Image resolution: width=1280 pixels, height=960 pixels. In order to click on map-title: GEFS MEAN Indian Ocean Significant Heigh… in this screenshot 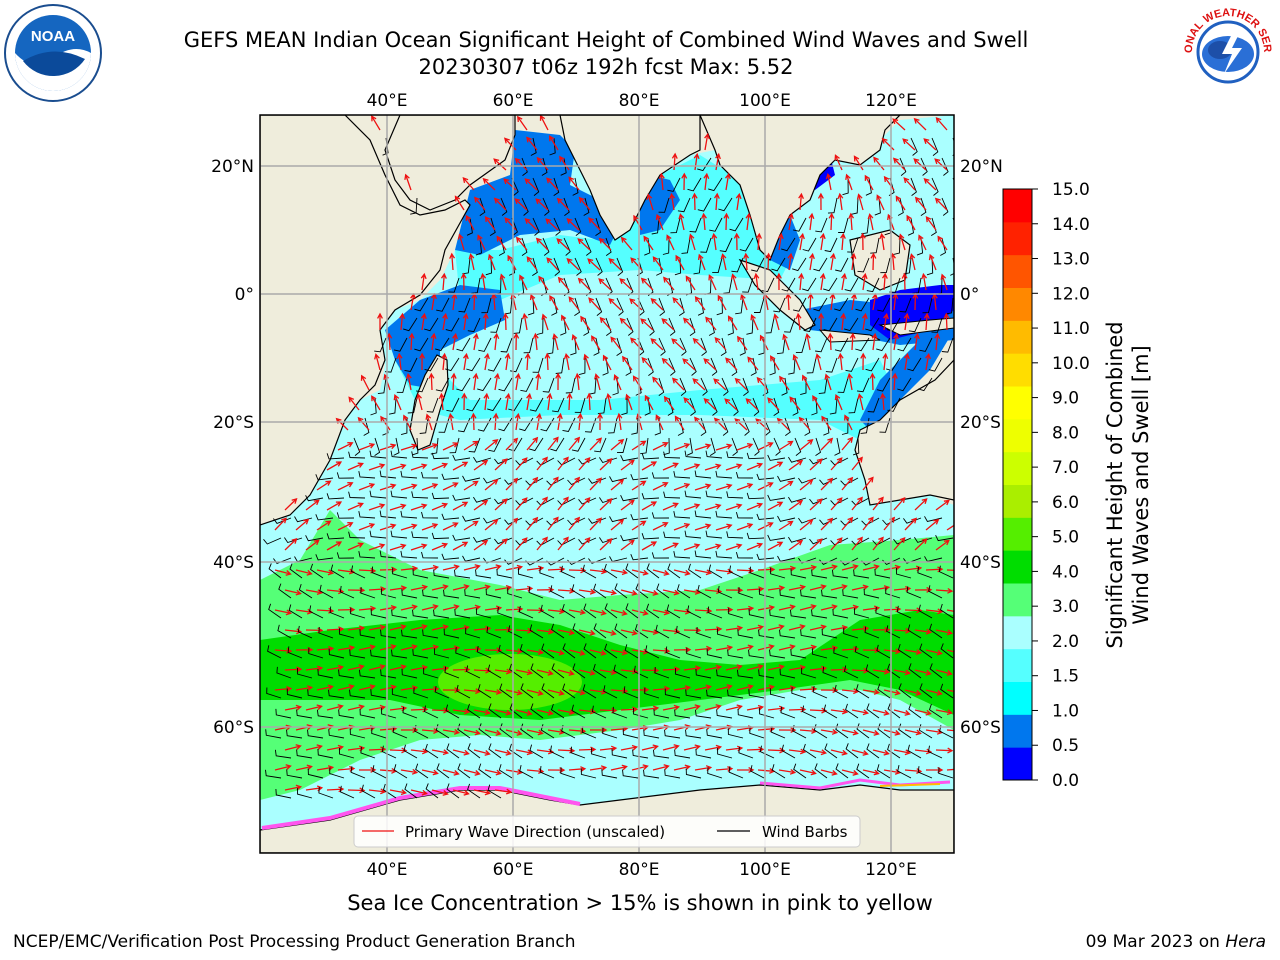, I will do `click(606, 40)`.